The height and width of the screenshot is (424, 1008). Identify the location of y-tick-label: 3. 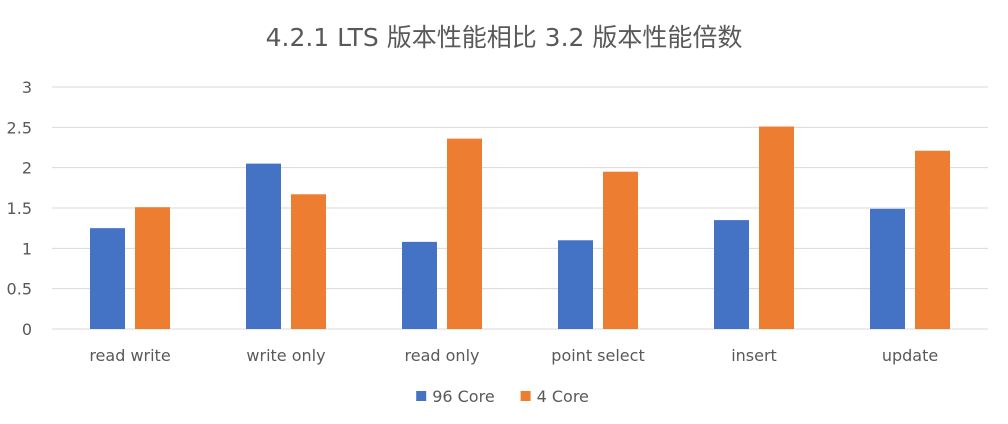
(27, 87).